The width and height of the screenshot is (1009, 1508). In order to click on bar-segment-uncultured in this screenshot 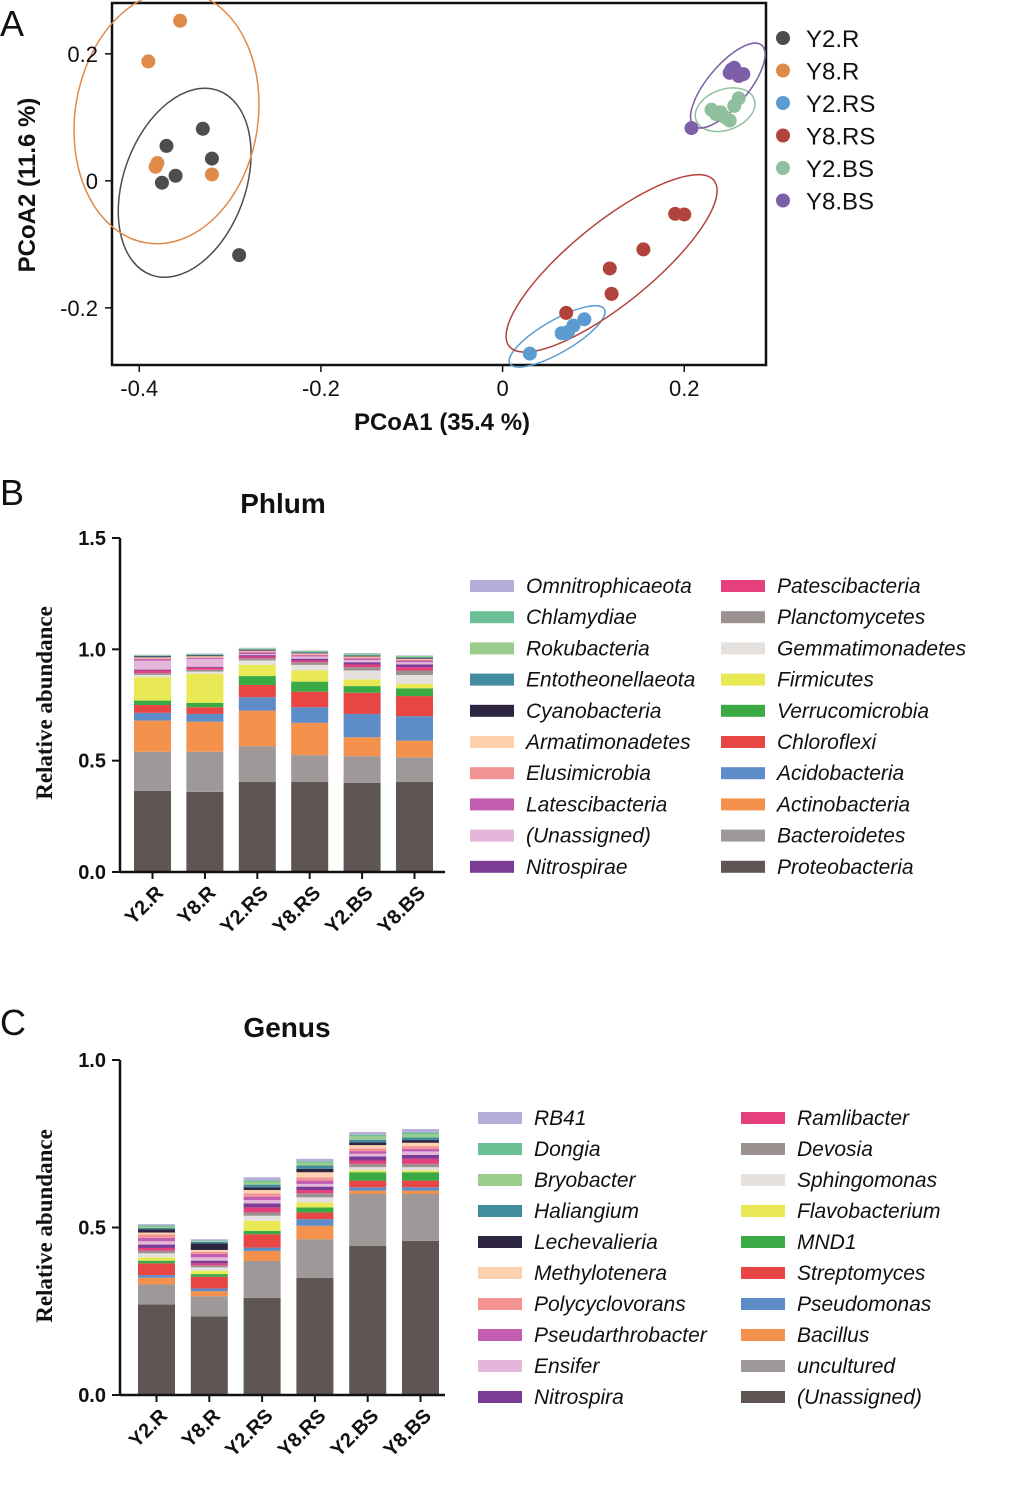, I will do `click(262, 1279)`.